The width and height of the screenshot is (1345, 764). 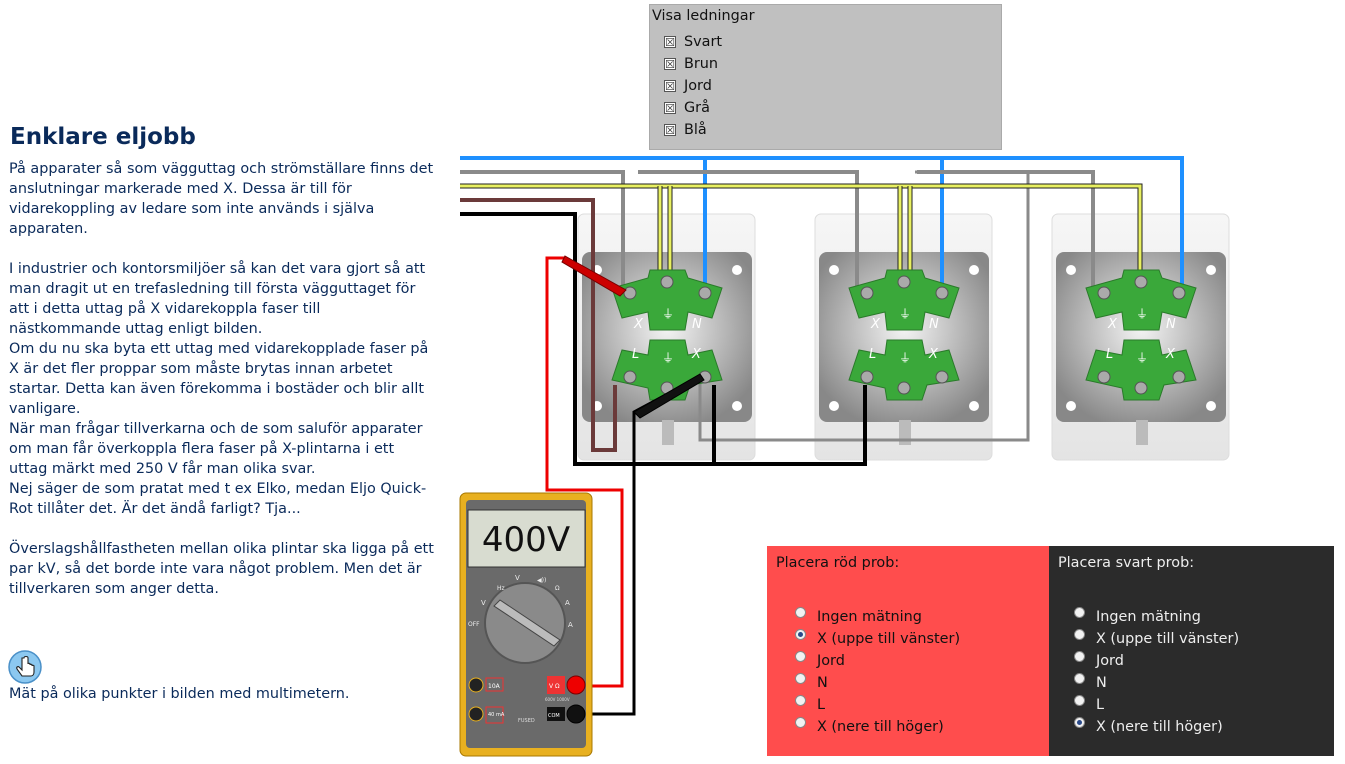 I want to click on red-probe-option: X (nere till höger), so click(x=869, y=725).